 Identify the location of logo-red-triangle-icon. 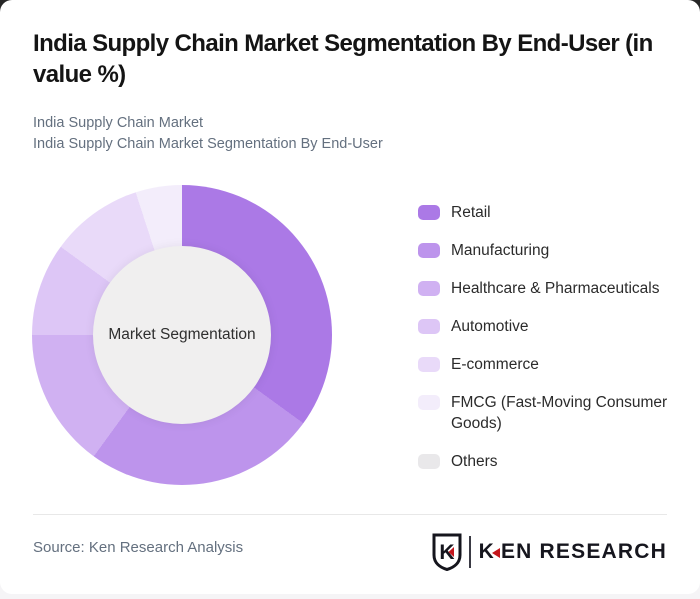
(495, 553).